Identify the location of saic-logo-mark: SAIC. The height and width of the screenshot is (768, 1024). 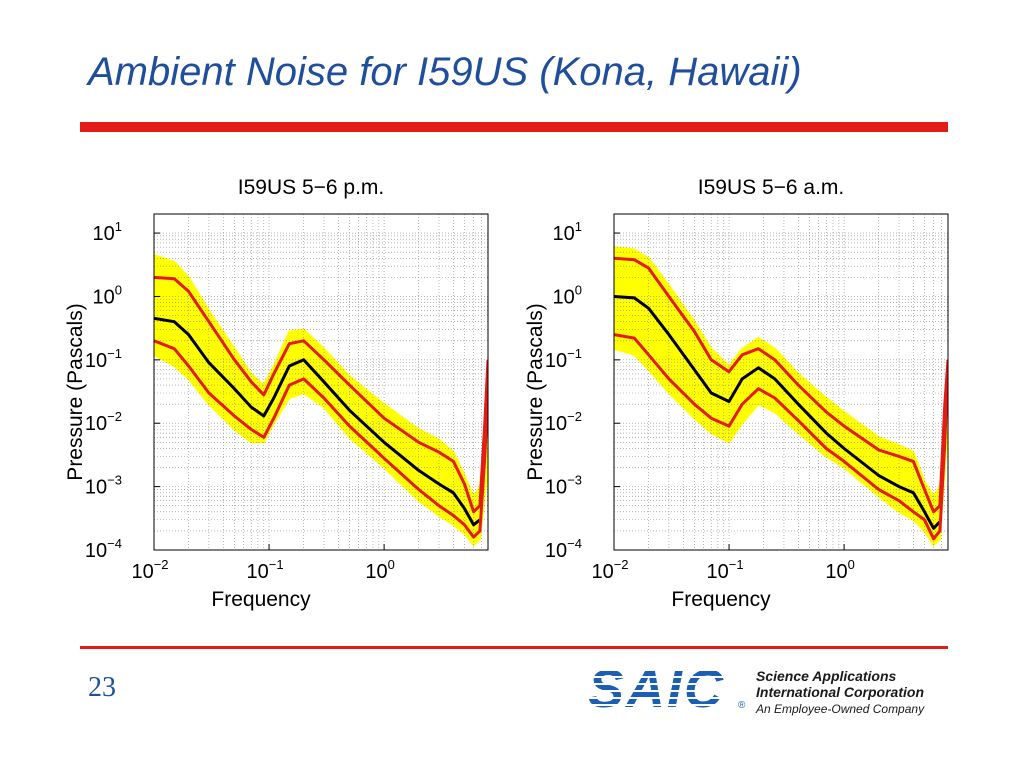
(665, 689).